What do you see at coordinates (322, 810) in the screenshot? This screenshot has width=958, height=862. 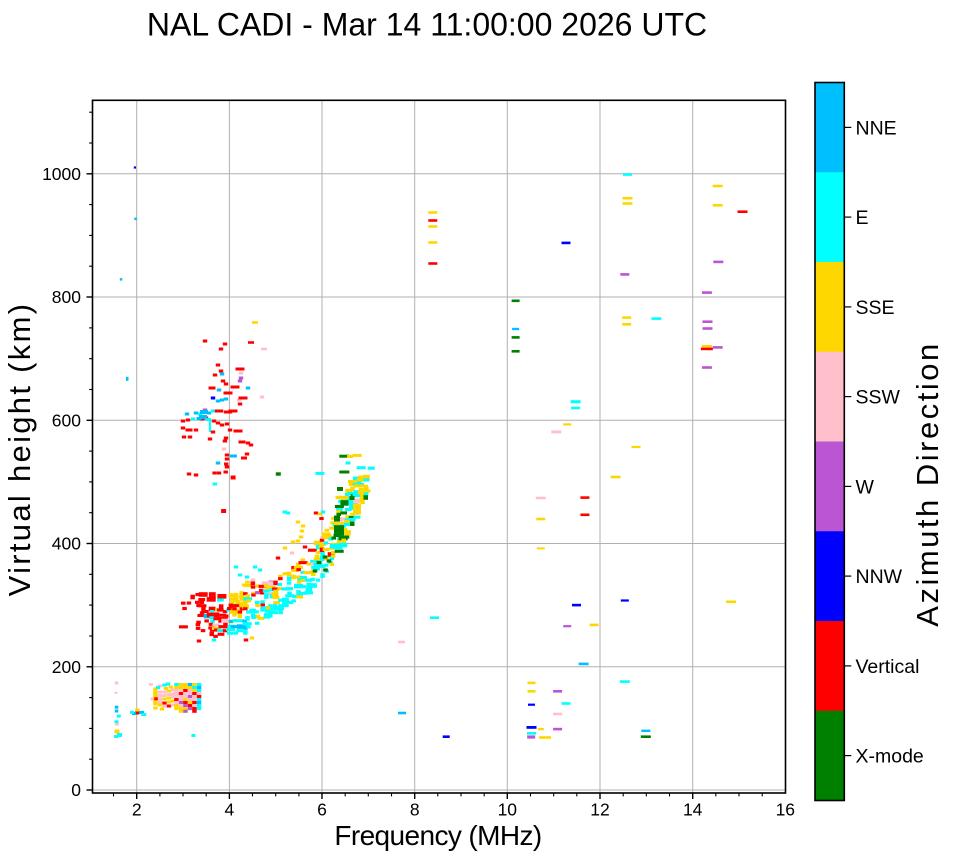 I see `svg-text: 6` at bounding box center [322, 810].